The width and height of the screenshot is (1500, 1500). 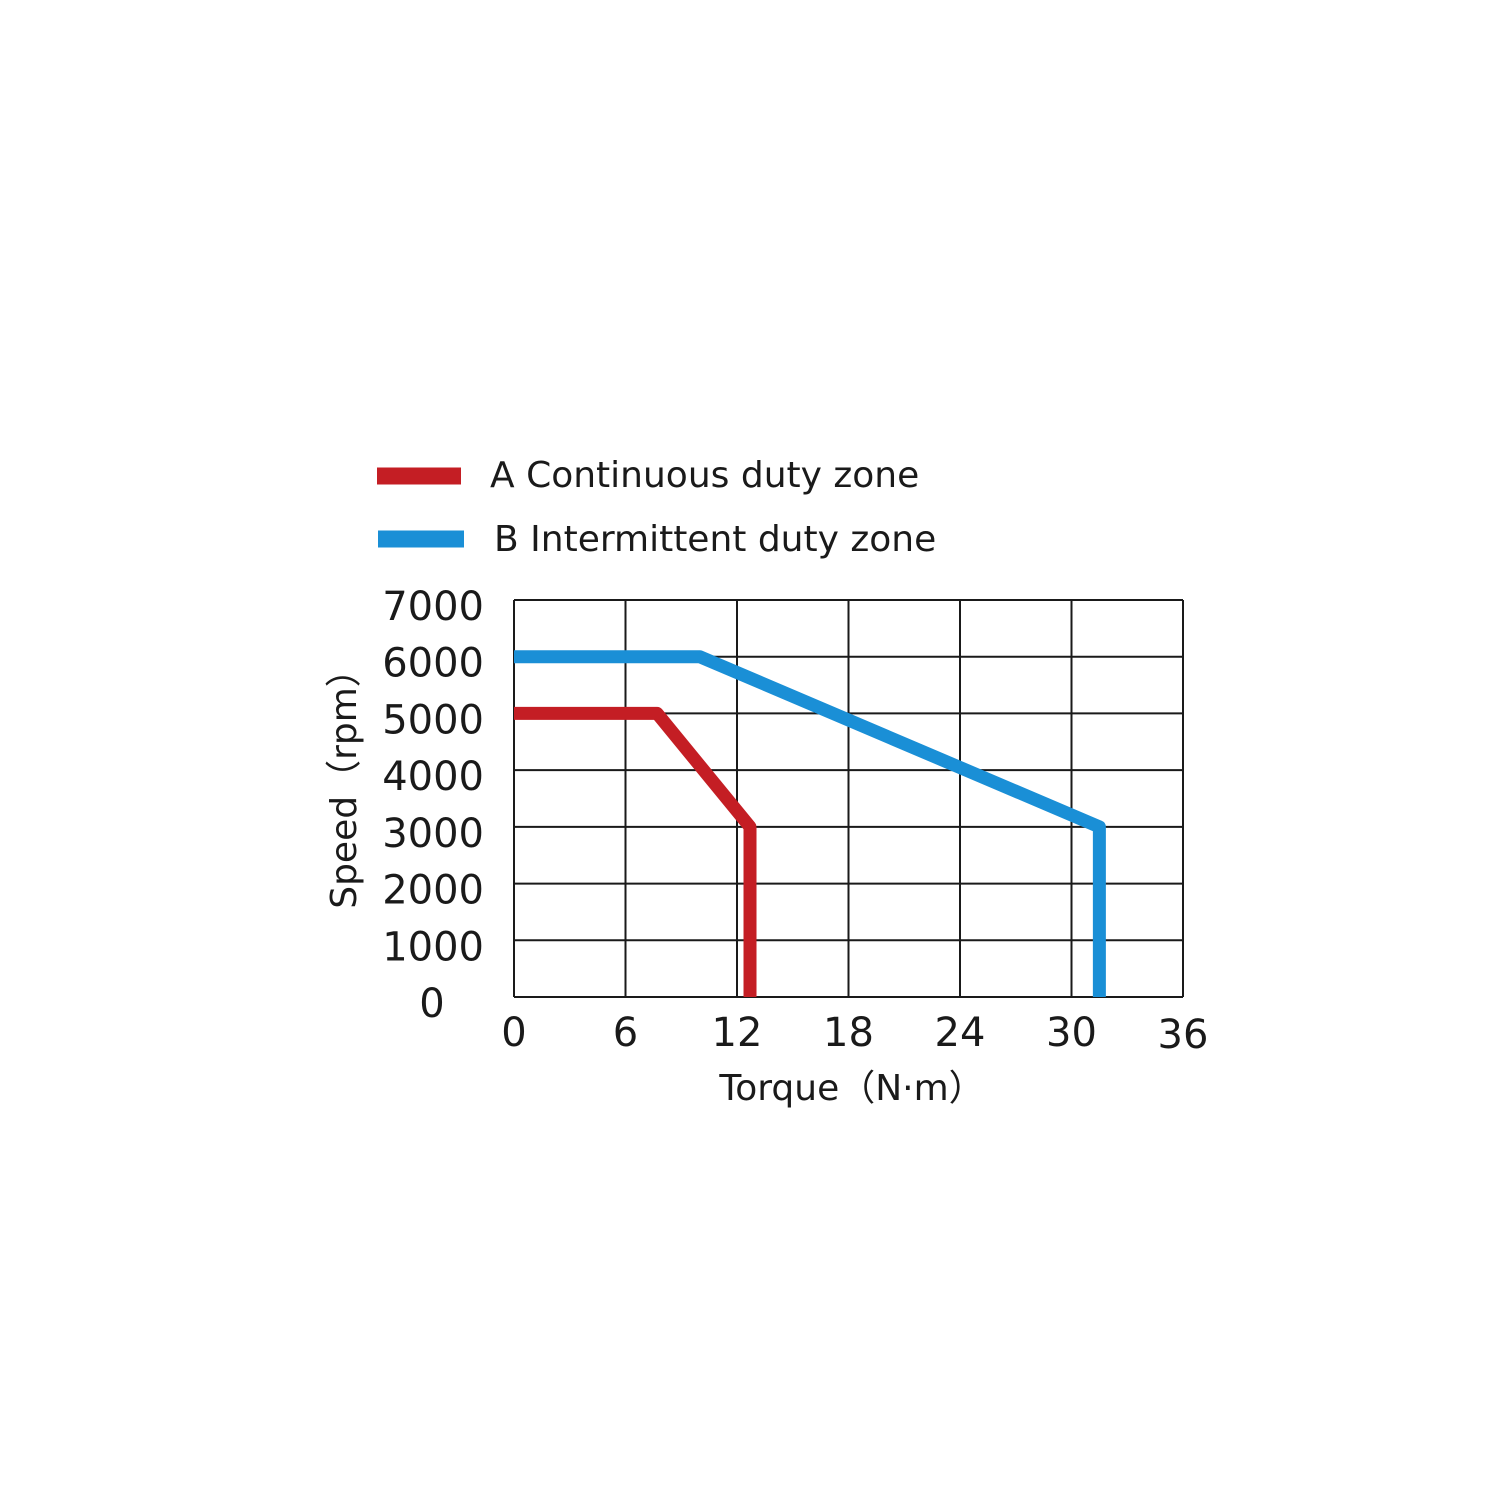 I want to click on grid, so click(x=848, y=798).